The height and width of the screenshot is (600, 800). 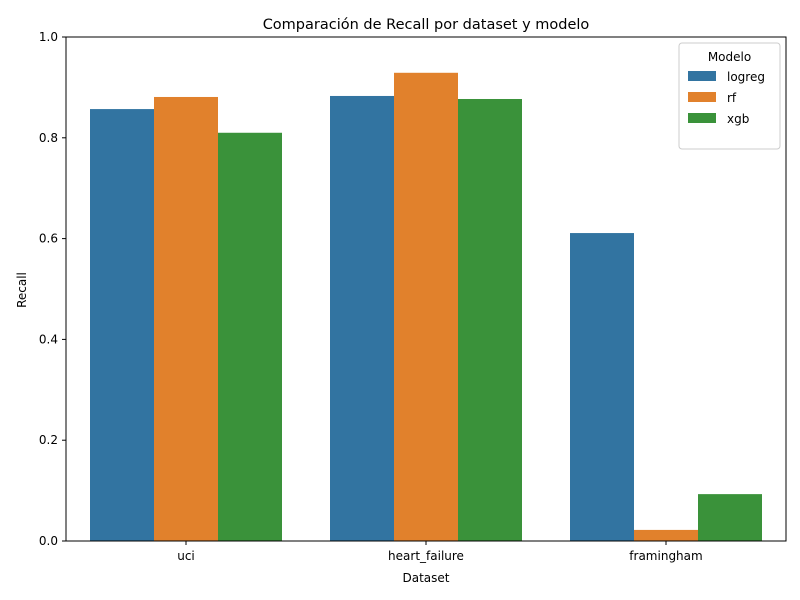 I want to click on y-tick-label: 0.6, so click(x=48, y=239).